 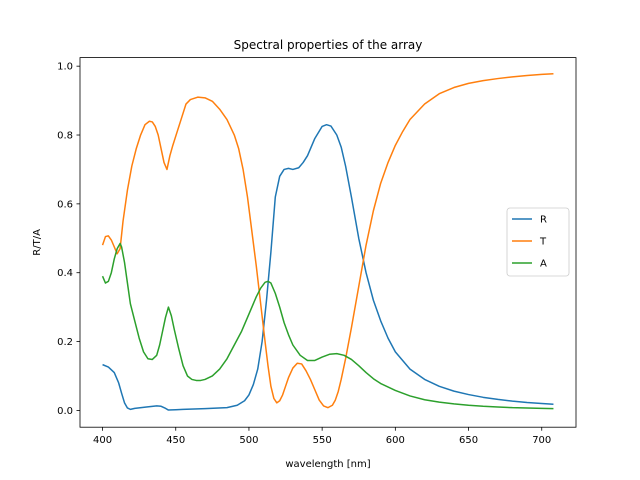 What do you see at coordinates (395, 440) in the screenshot?
I see `x-tick-label: 600` at bounding box center [395, 440].